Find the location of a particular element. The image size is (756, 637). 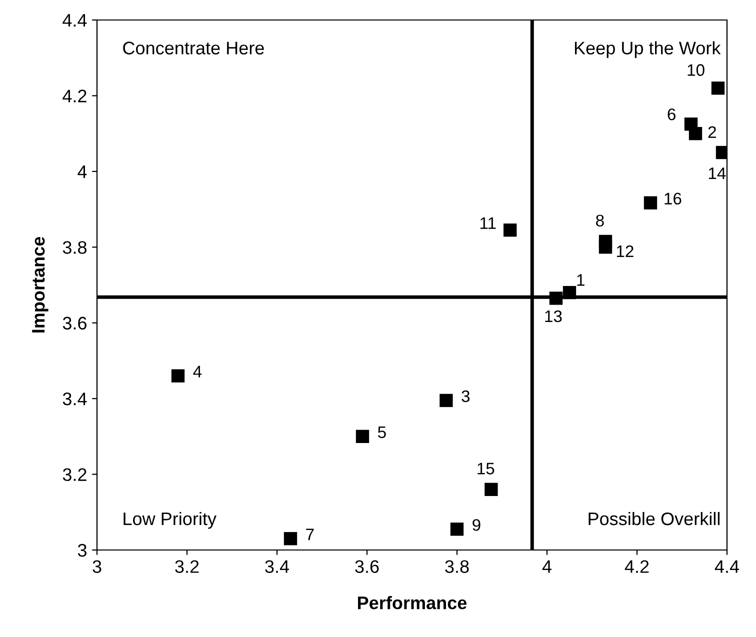

annotation: 16 is located at coordinates (673, 198).